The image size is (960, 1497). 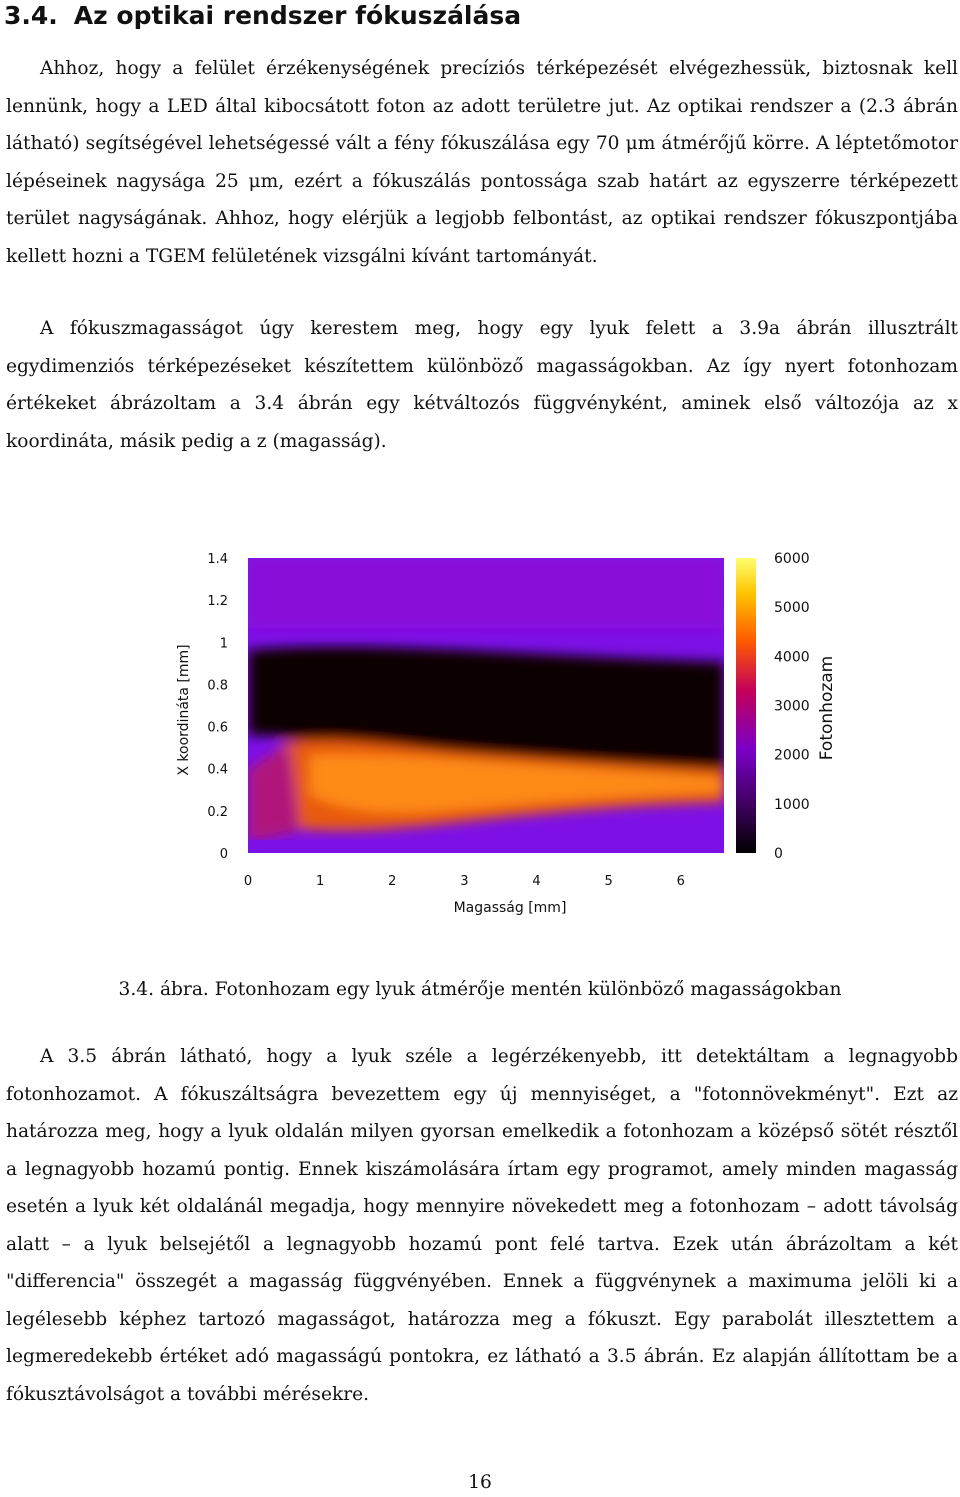 I want to click on section-title: Az optikai rendszer fókuszálása, so click(x=297, y=15).